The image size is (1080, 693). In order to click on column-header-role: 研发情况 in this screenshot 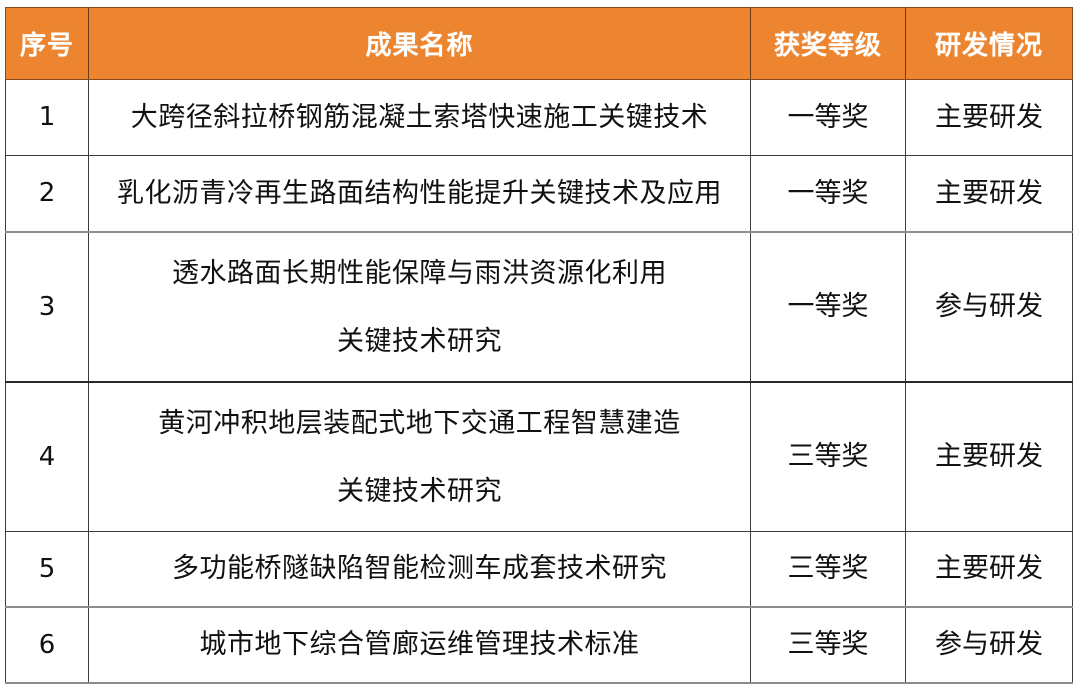, I will do `click(989, 43)`.